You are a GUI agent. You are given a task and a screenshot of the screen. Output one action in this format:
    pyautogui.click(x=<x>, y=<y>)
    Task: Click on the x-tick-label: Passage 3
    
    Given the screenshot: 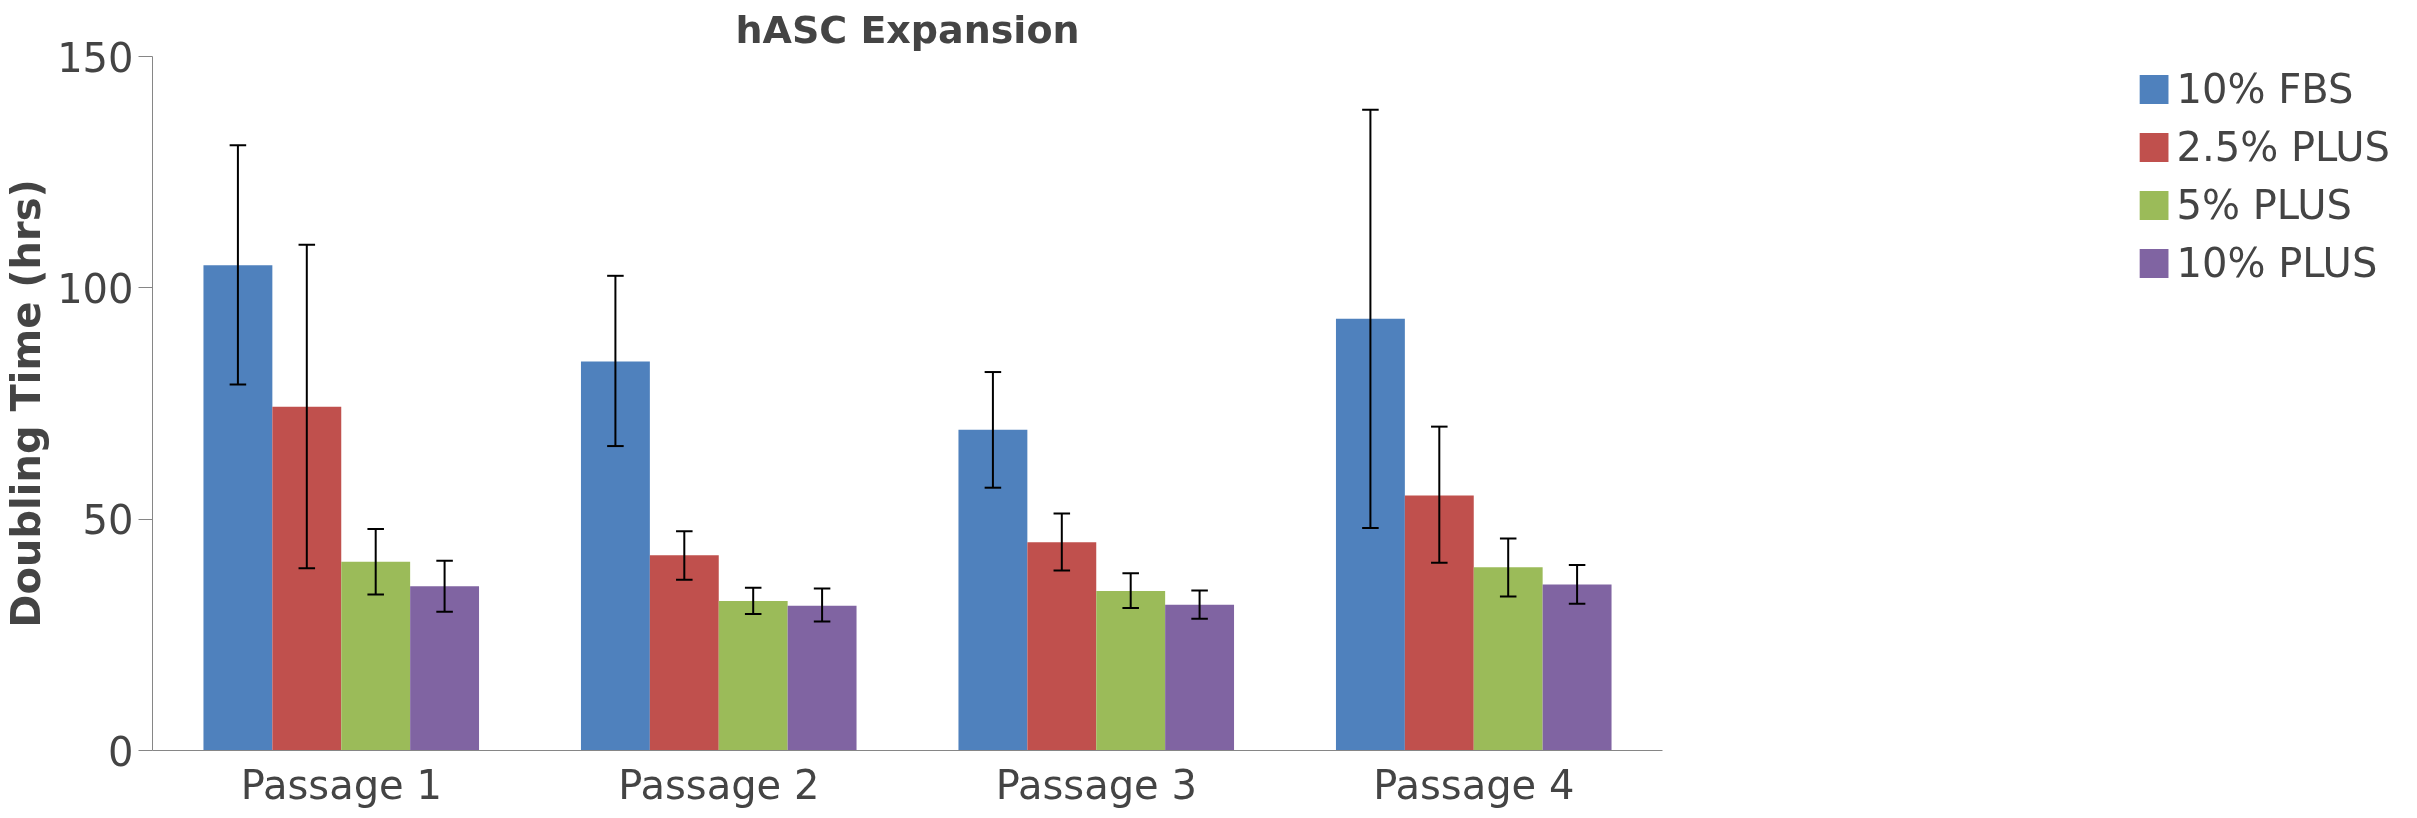 What is the action you would take?
    pyautogui.click(x=1096, y=784)
    